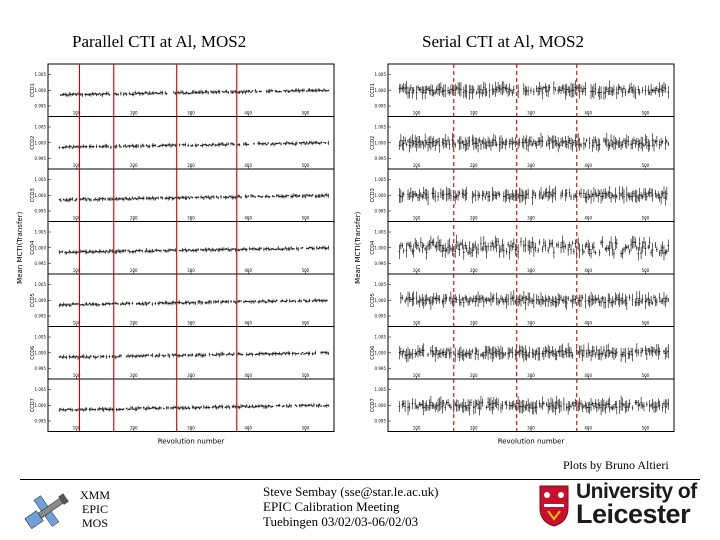 The height and width of the screenshot is (540, 720). What do you see at coordinates (331, 506) in the screenshot?
I see `meeting-name: EPIC Calibration Meeting` at bounding box center [331, 506].